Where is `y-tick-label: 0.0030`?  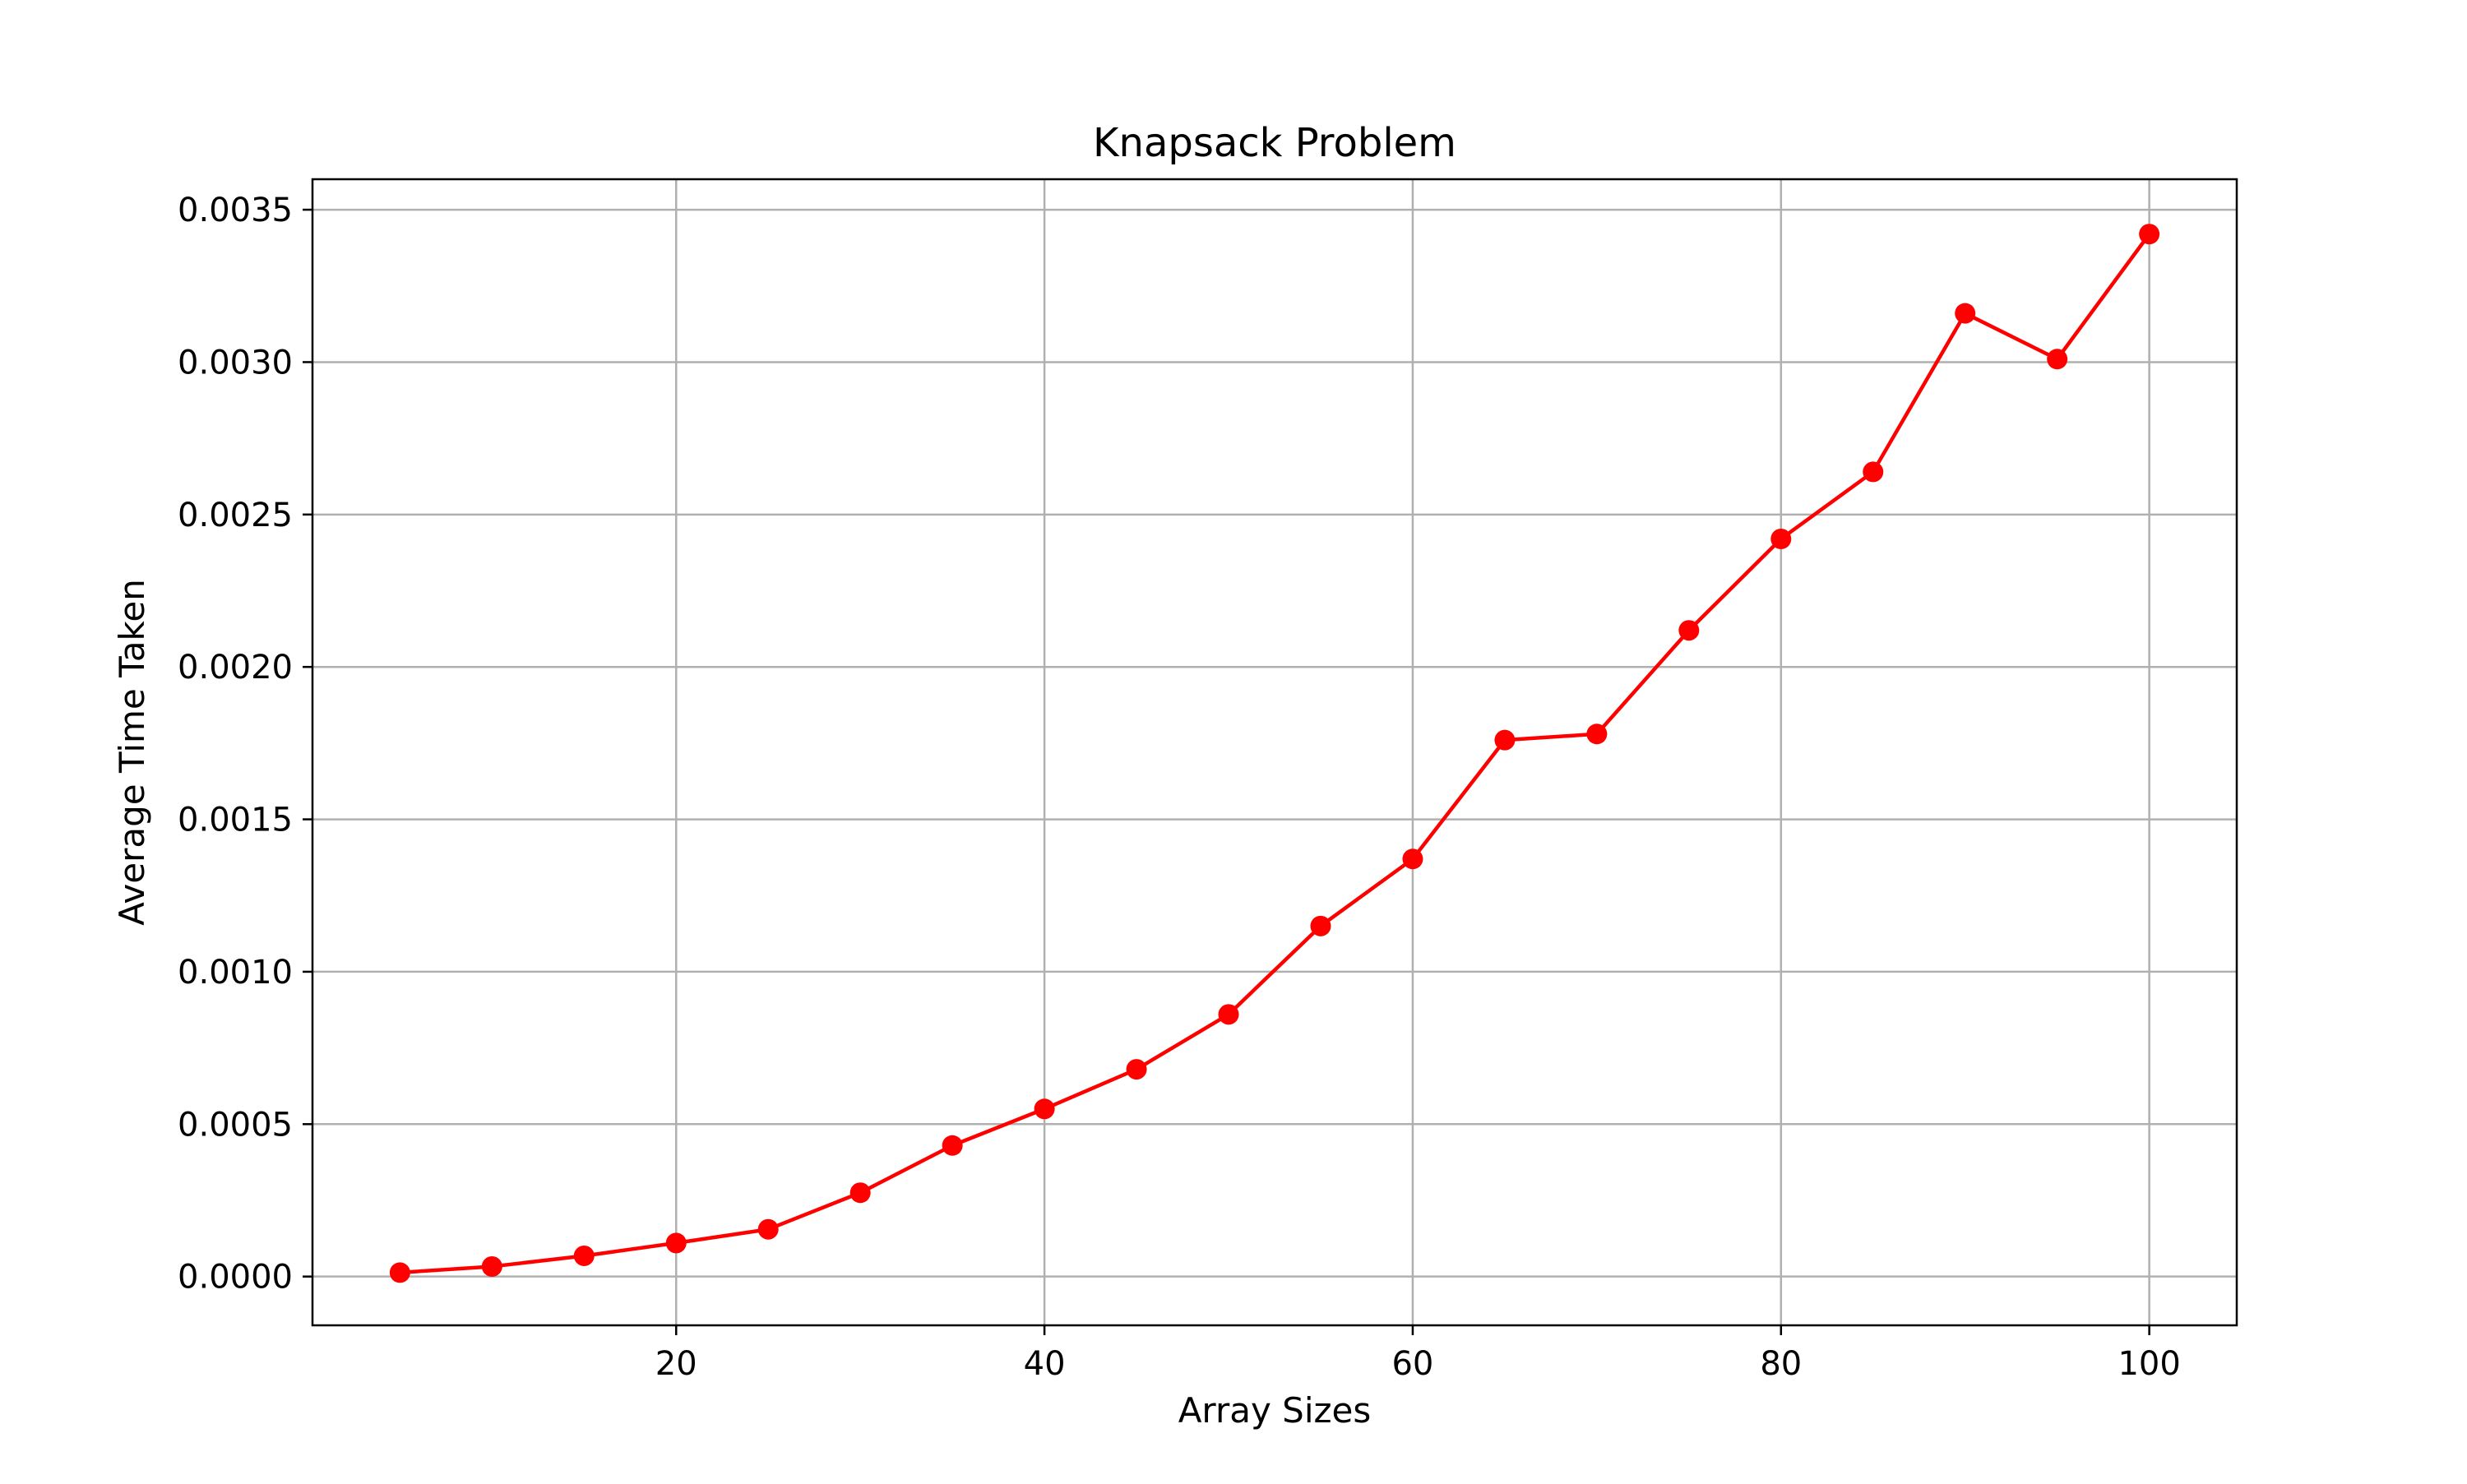 y-tick-label: 0.0030 is located at coordinates (236, 363).